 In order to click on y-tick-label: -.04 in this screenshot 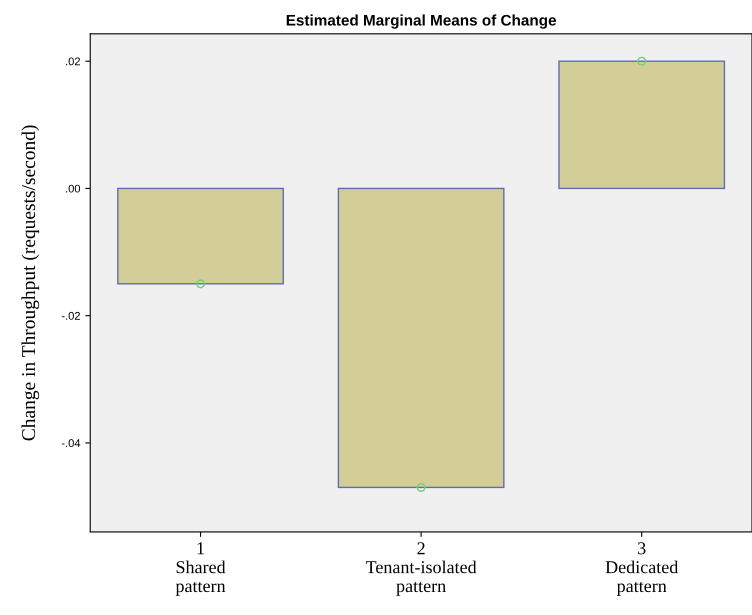, I will do `click(71, 443)`.